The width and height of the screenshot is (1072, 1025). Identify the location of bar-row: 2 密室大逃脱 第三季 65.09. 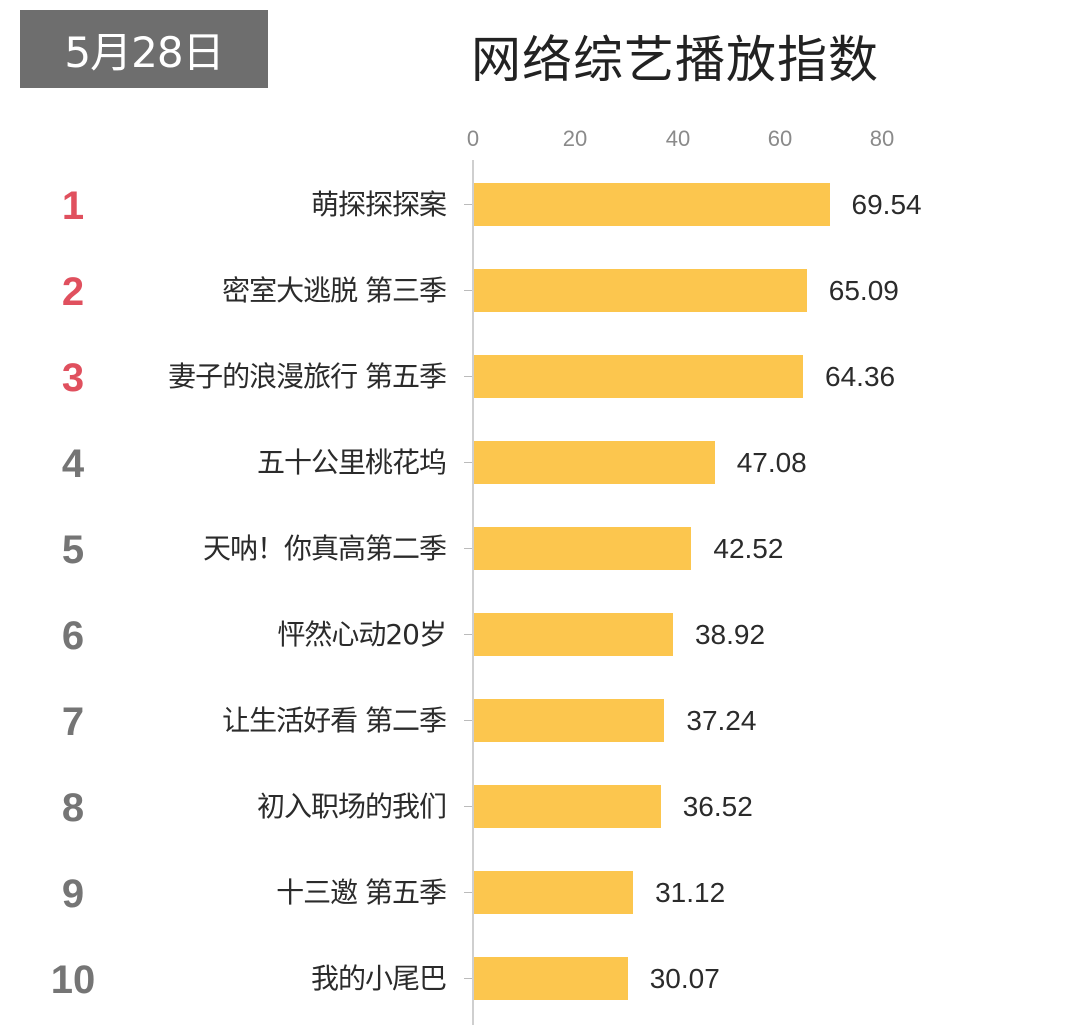
(536, 290).